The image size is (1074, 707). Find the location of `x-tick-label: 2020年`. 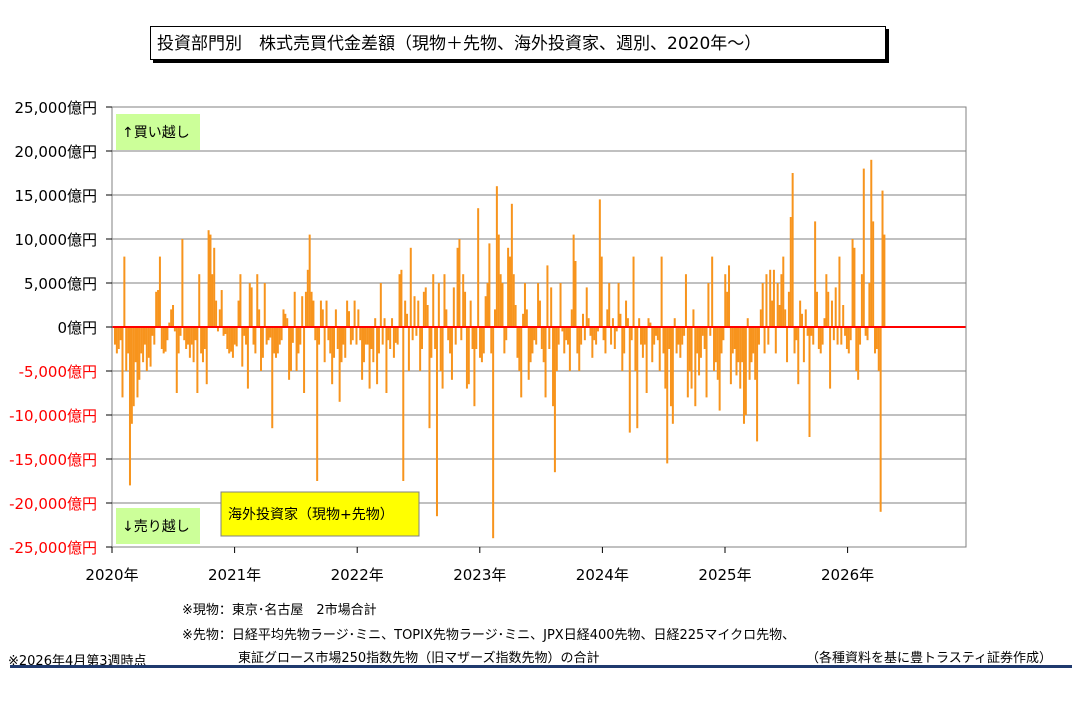

x-tick-label: 2020年 is located at coordinates (111, 575).